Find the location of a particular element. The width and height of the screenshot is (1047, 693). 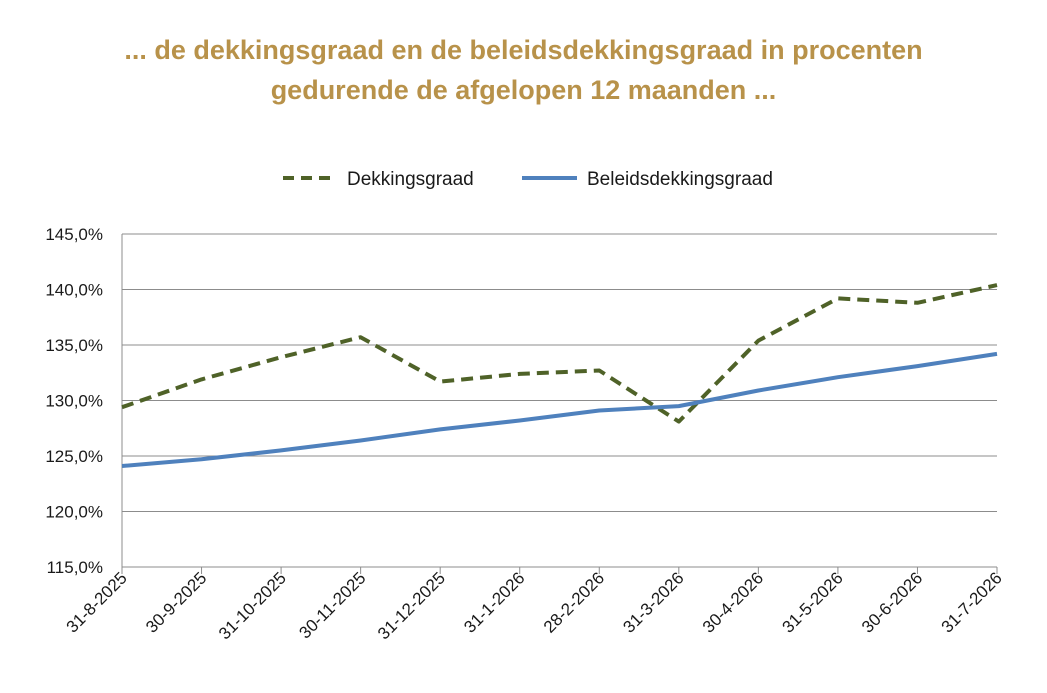

x-tick-label: 30-11-2025 is located at coordinates (332, 605).